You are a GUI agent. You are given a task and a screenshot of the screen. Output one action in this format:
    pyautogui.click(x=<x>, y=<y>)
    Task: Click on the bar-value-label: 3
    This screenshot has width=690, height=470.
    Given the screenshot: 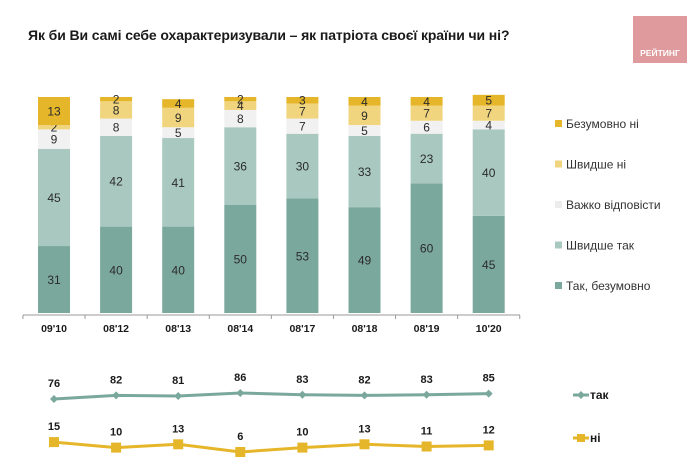 What is the action you would take?
    pyautogui.click(x=302, y=101)
    